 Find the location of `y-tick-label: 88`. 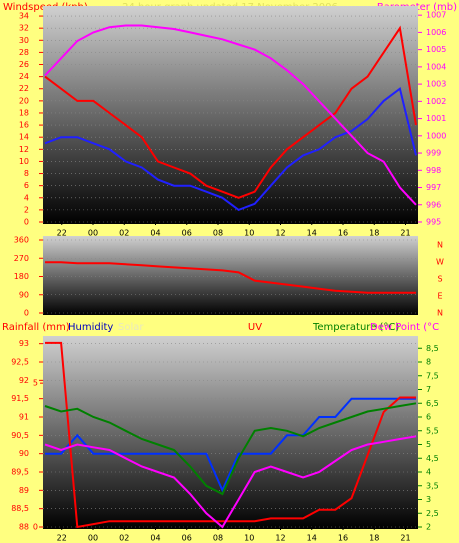

y-tick-label: 88 is located at coordinates (24, 527).